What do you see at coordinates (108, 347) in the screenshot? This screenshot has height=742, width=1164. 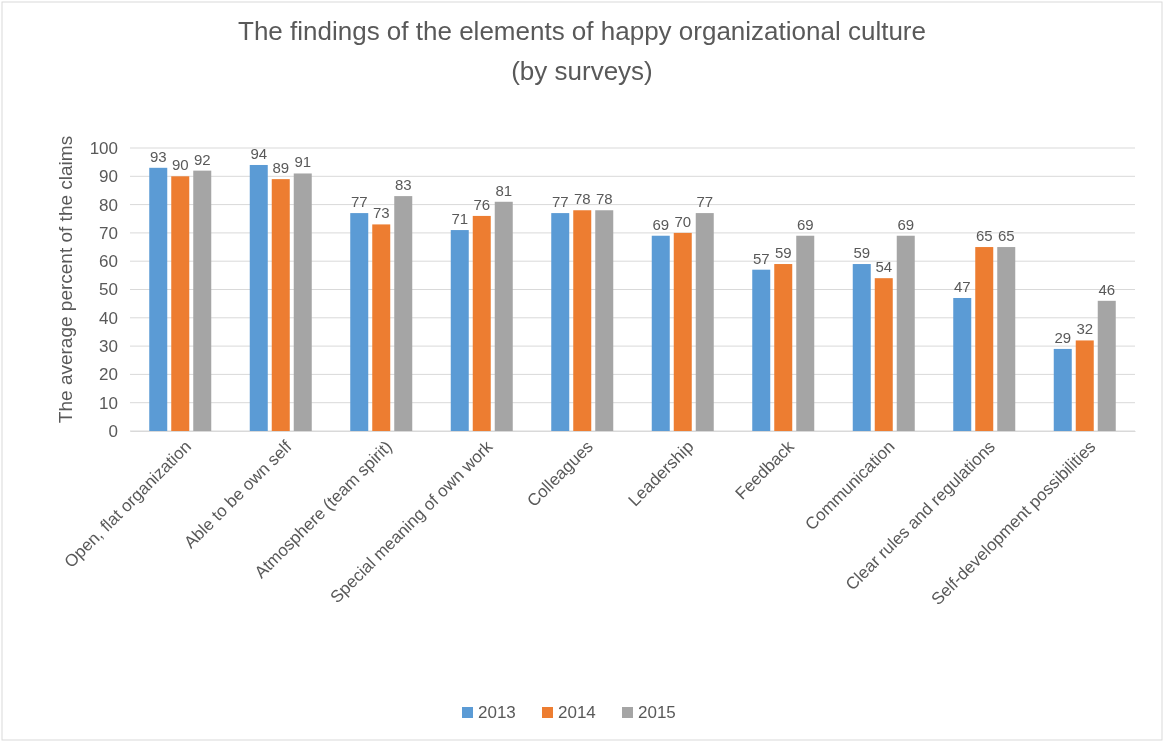 I see `y-tick-label: 30` at bounding box center [108, 347].